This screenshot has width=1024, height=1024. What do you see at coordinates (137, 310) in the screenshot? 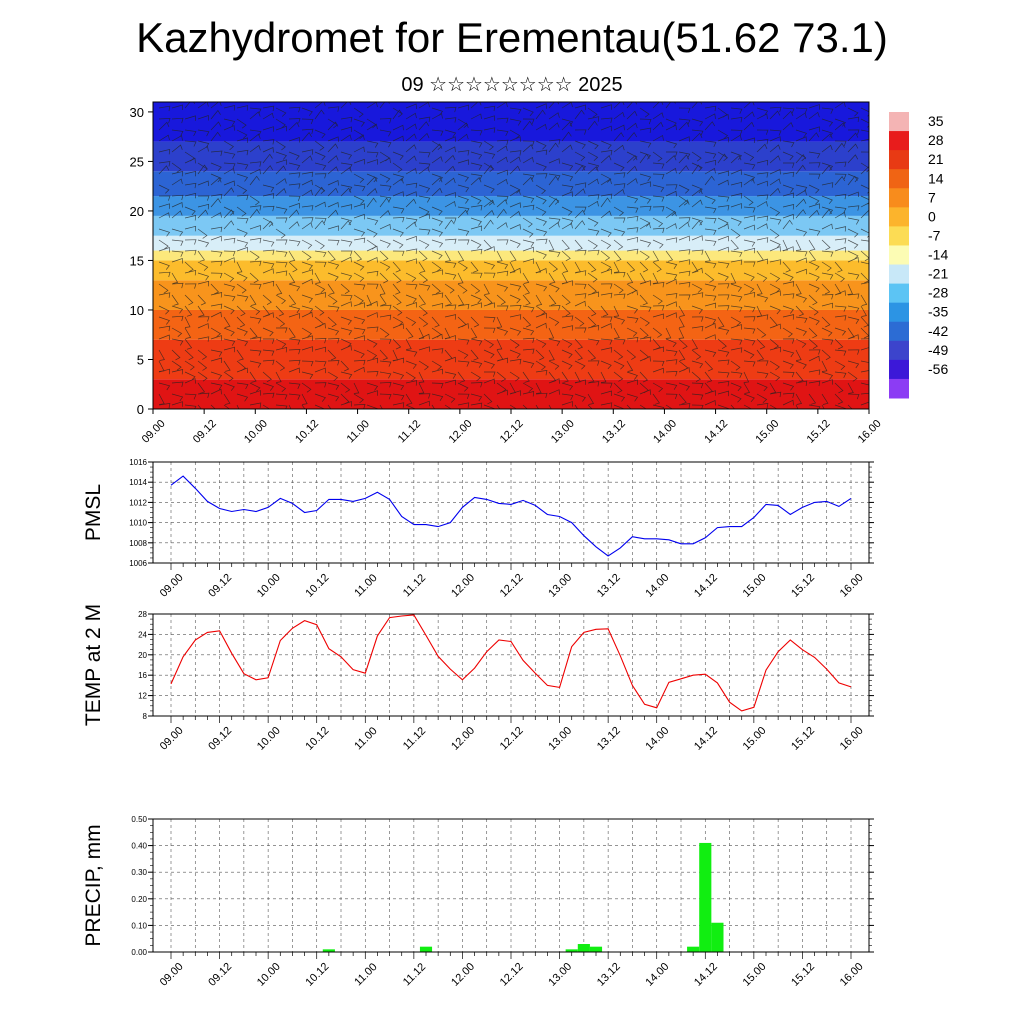
I see `y-tick-label: 10` at bounding box center [137, 310].